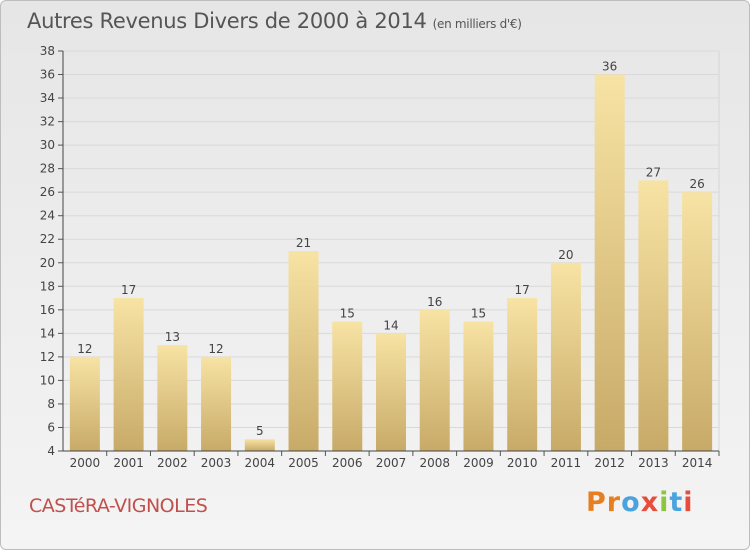 The image size is (750, 550). What do you see at coordinates (676, 502) in the screenshot?
I see `logo-letter: t` at bounding box center [676, 502].